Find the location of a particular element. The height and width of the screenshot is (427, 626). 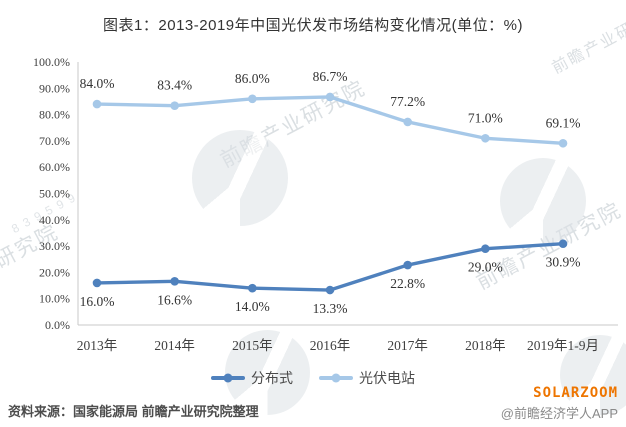

credit-text: @前瞻经济学人APP is located at coordinates (559, 413).